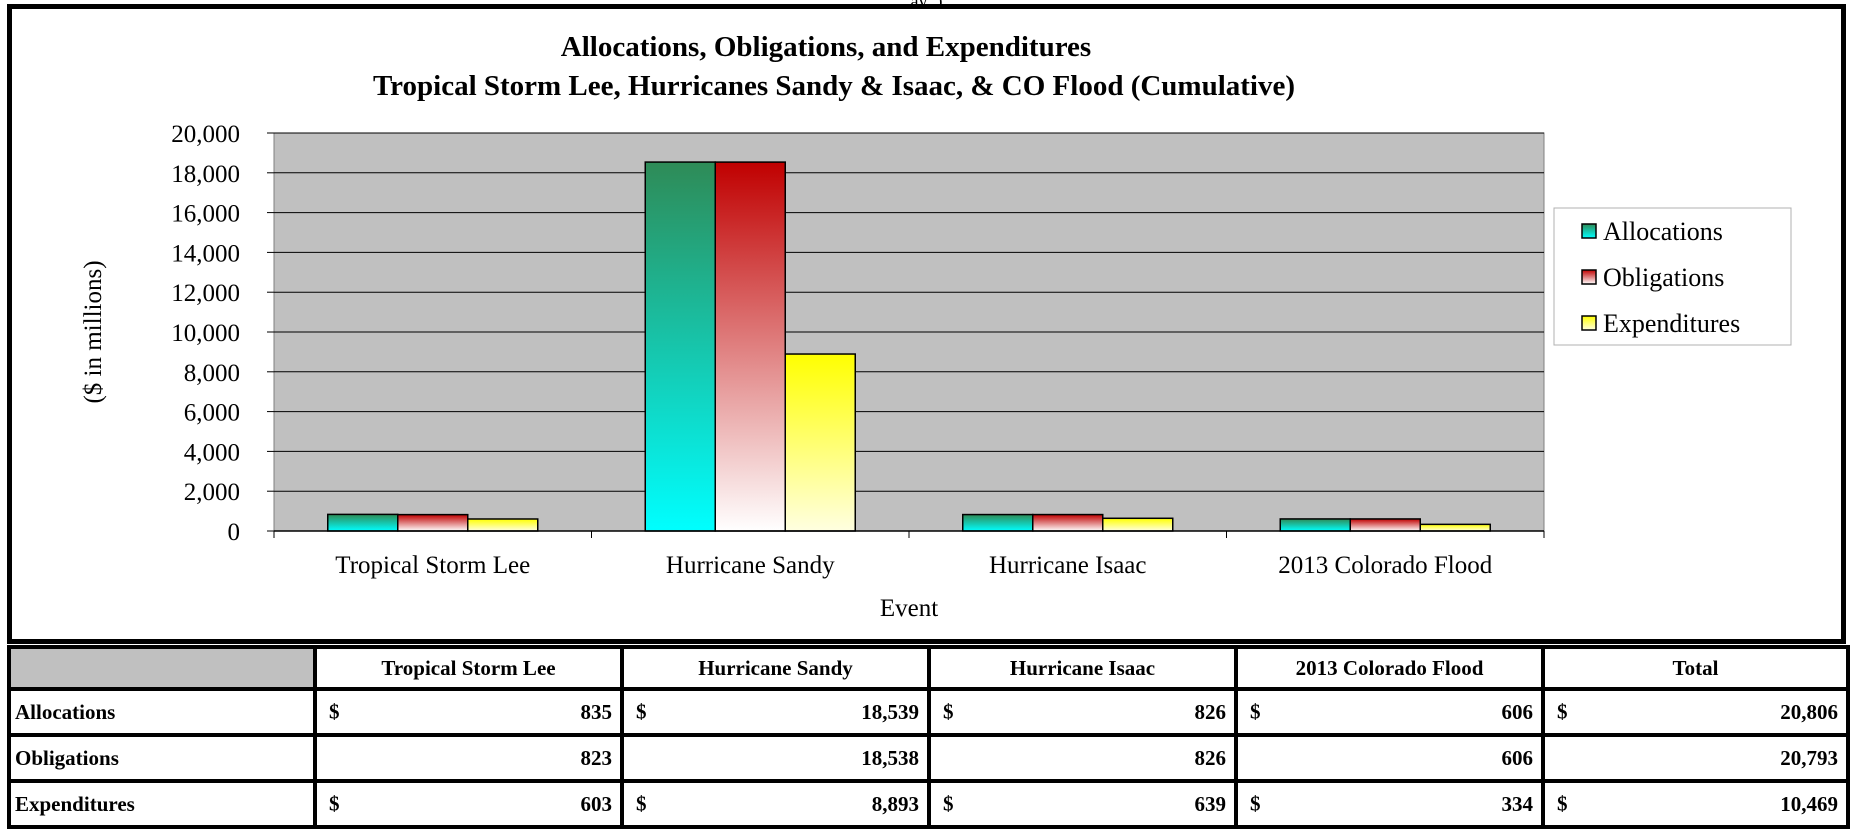 This screenshot has height=832, width=1853. Describe the element at coordinates (1389, 668) in the screenshot. I see `column-header: 2013 Colorado Flood` at that location.